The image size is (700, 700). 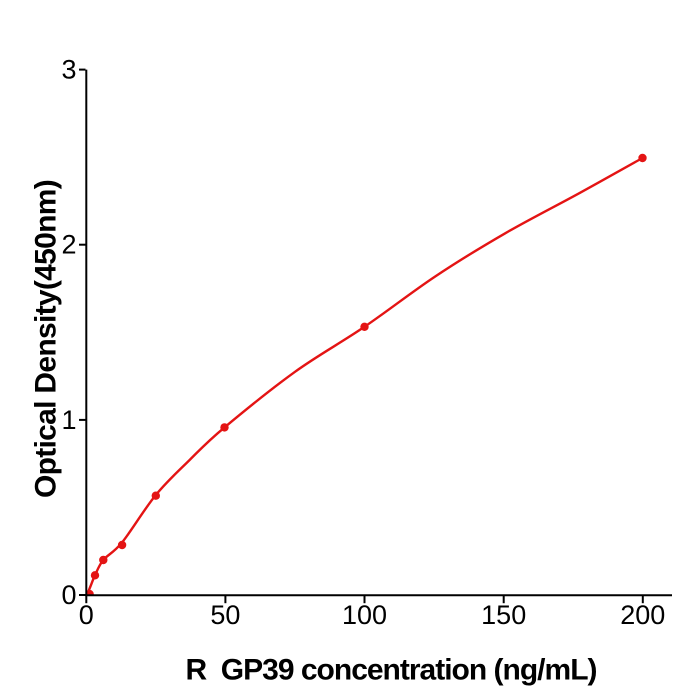 What do you see at coordinates (46, 339) in the screenshot?
I see `svg-text: Optical Density(450nm)` at bounding box center [46, 339].